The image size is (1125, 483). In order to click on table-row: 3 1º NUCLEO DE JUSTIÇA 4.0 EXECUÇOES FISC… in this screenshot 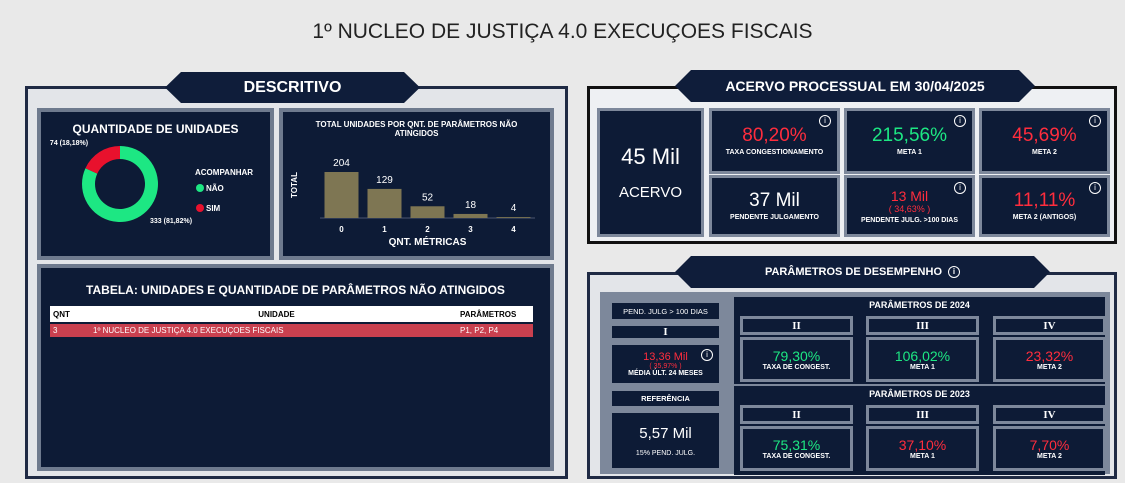, I will do `click(291, 330)`.